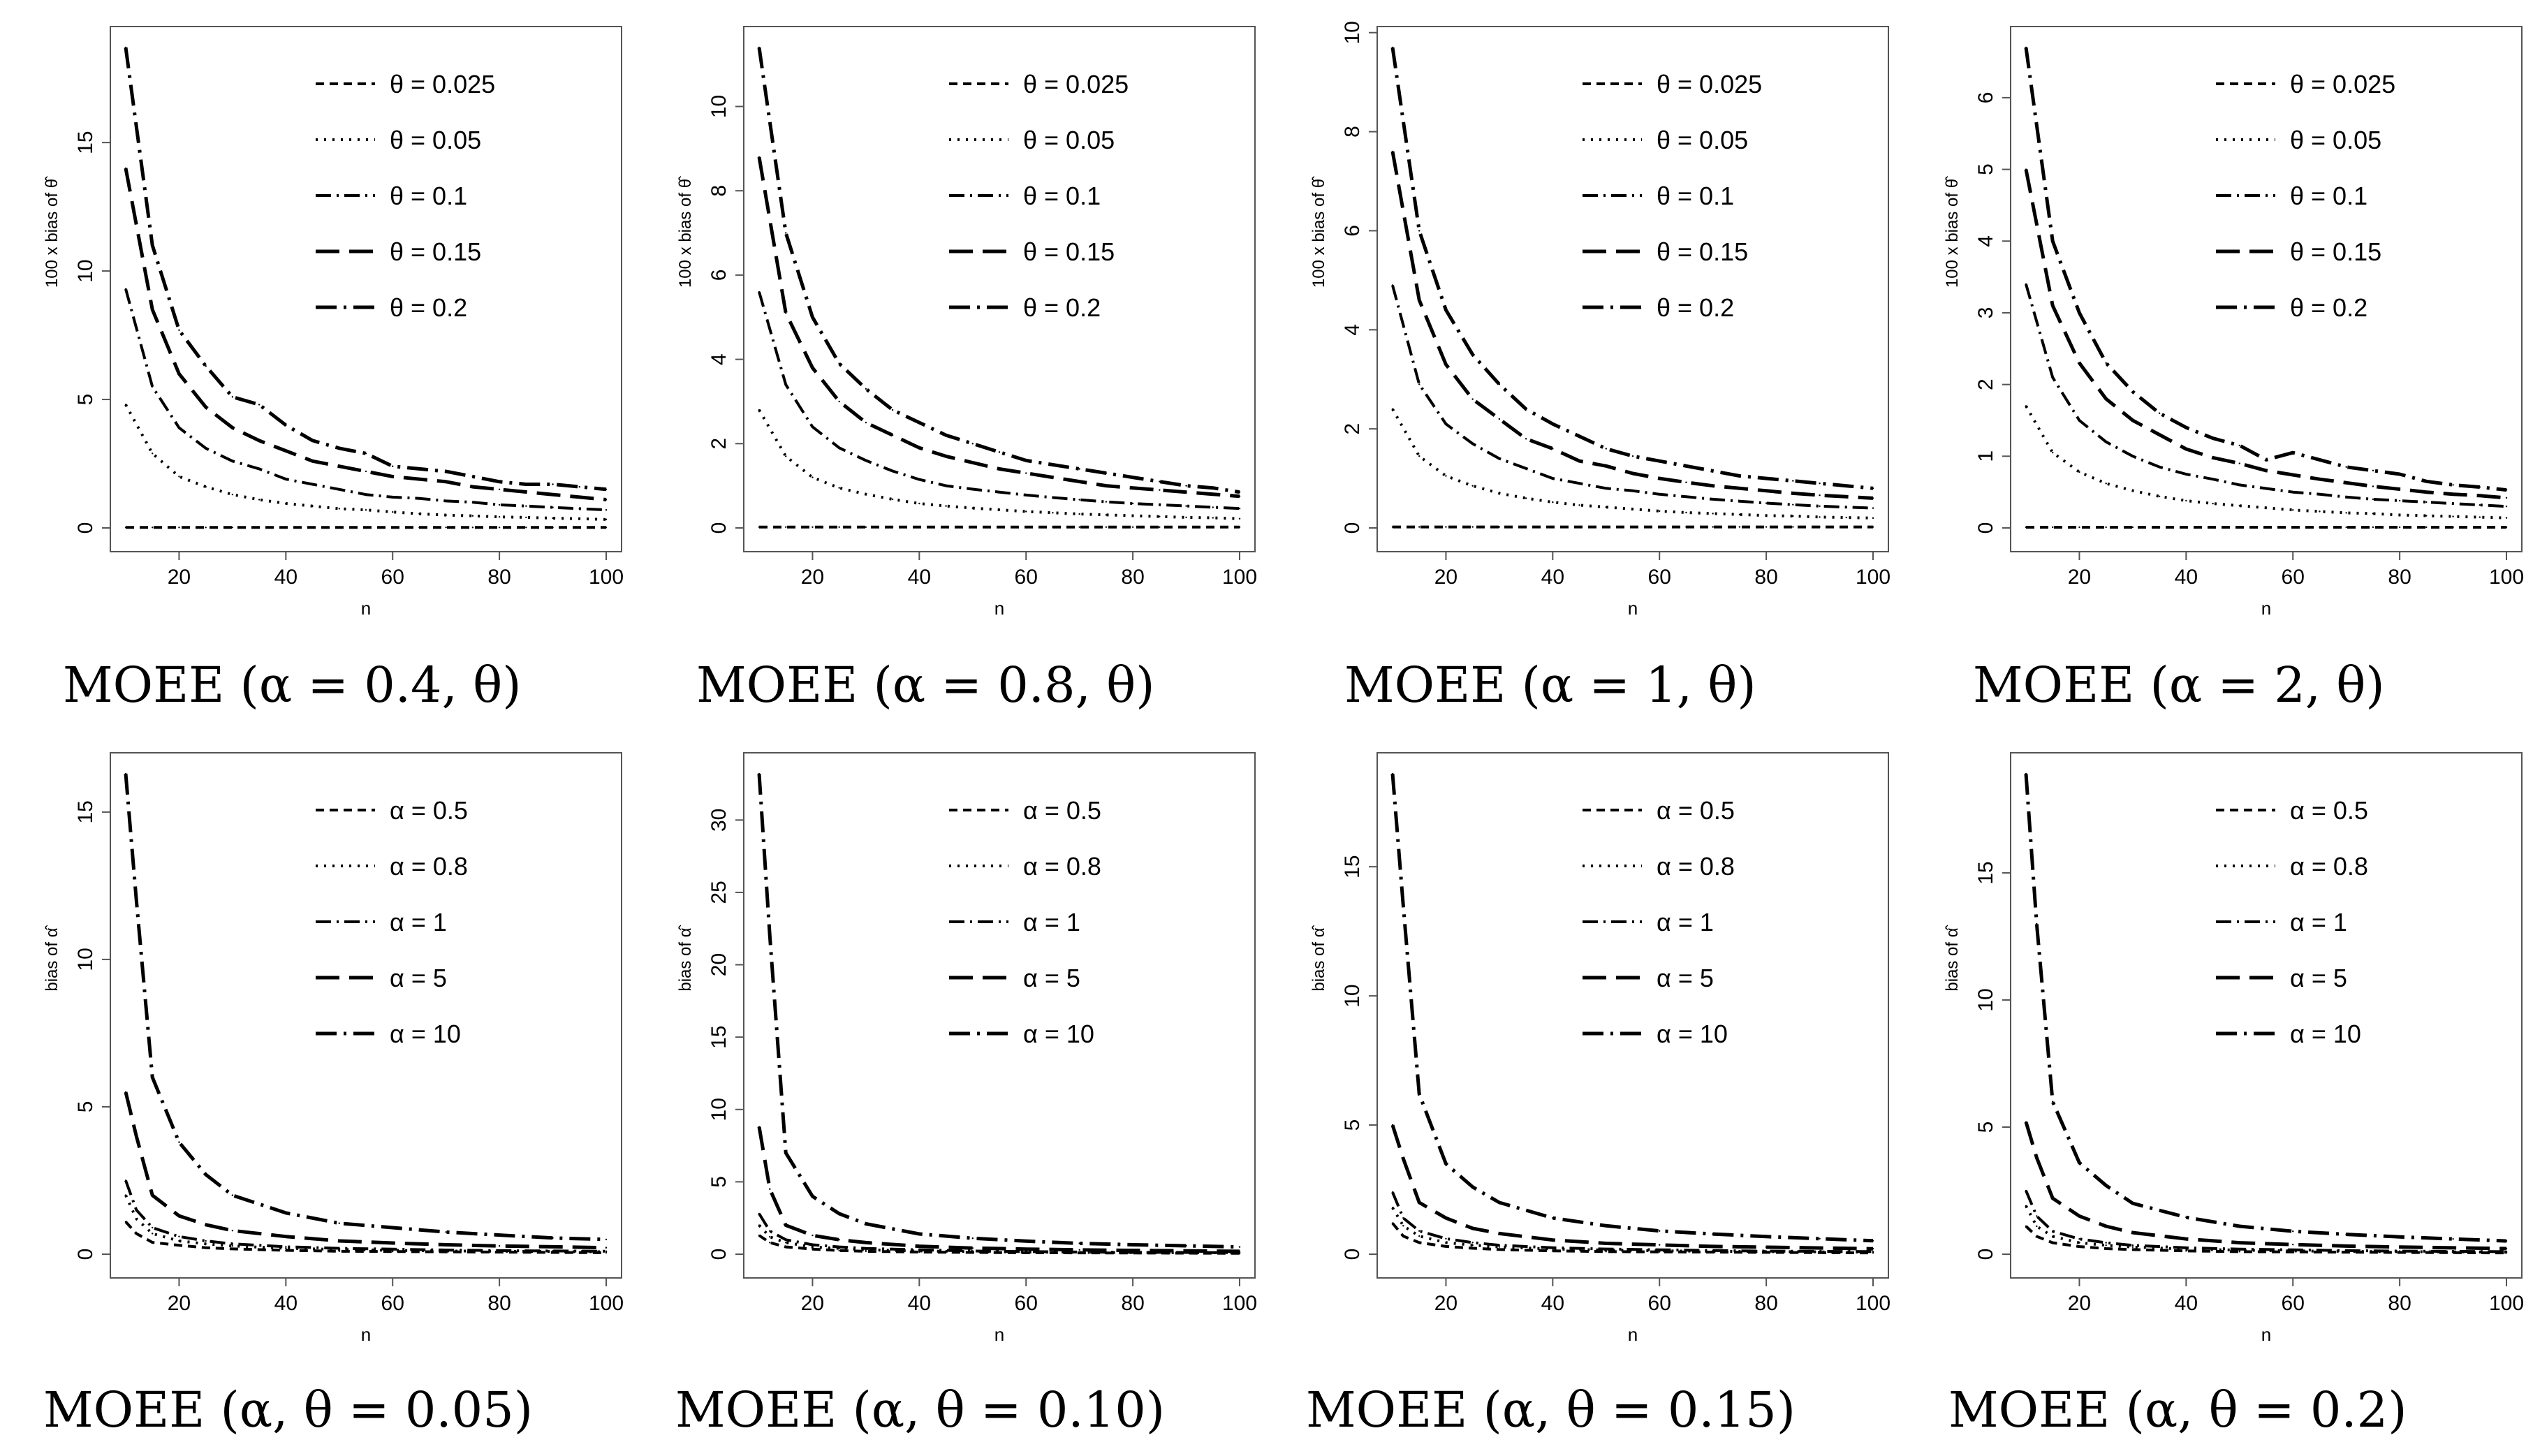  What do you see at coordinates (2329, 866) in the screenshot?
I see `legend-label: α = 0.8` at bounding box center [2329, 866].